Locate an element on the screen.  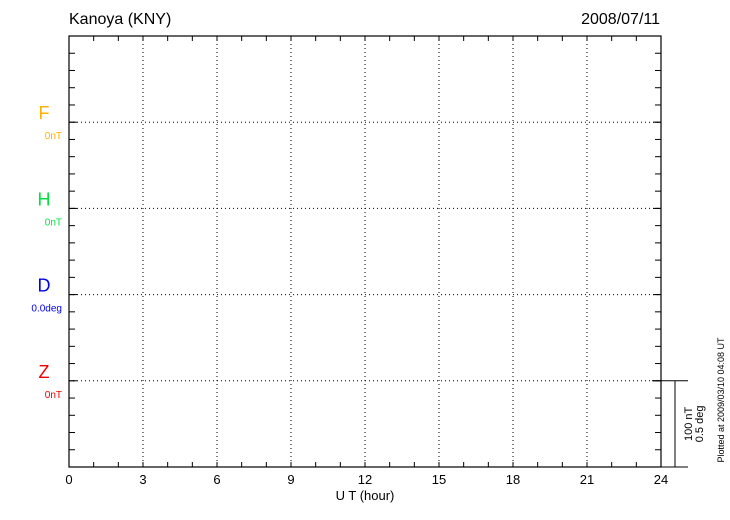
x-tick-label: 3 is located at coordinates (142, 479).